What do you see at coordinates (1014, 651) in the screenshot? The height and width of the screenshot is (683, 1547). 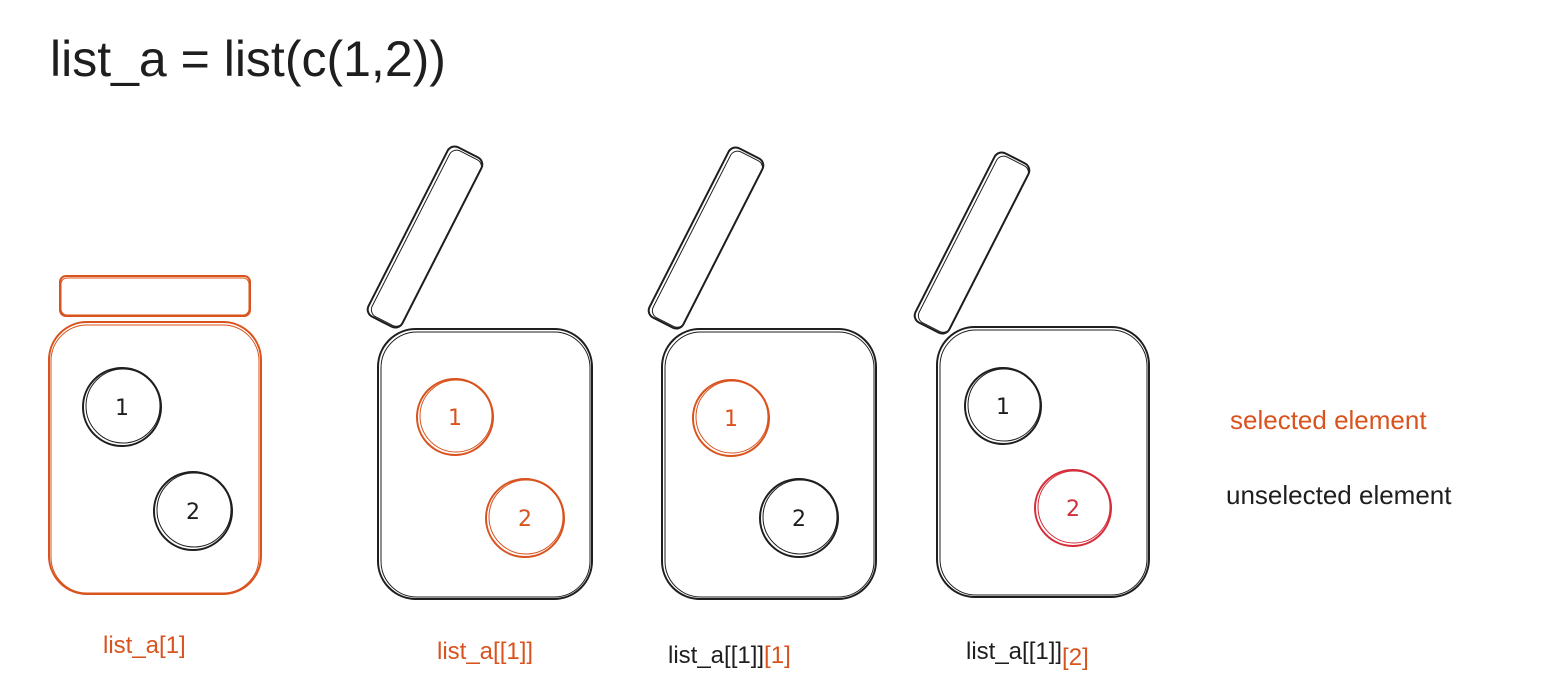 I see `jar-4-label-base: list_a[[1]]` at bounding box center [1014, 651].